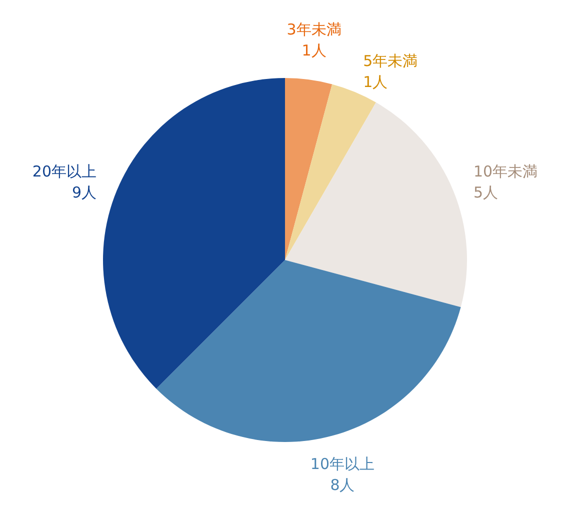  Describe the element at coordinates (64, 171) in the screenshot. I see `slice-label: 20年以上` at that location.